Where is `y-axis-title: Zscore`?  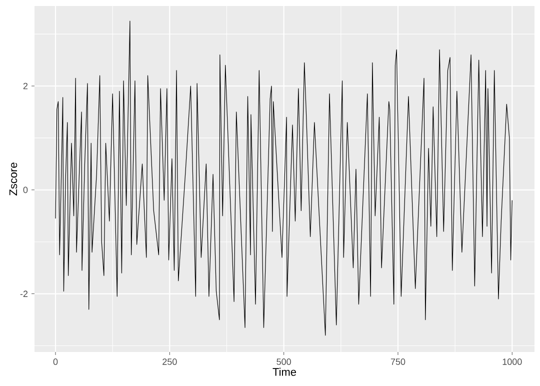 y-axis-title: Zscore is located at coordinates (13, 179).